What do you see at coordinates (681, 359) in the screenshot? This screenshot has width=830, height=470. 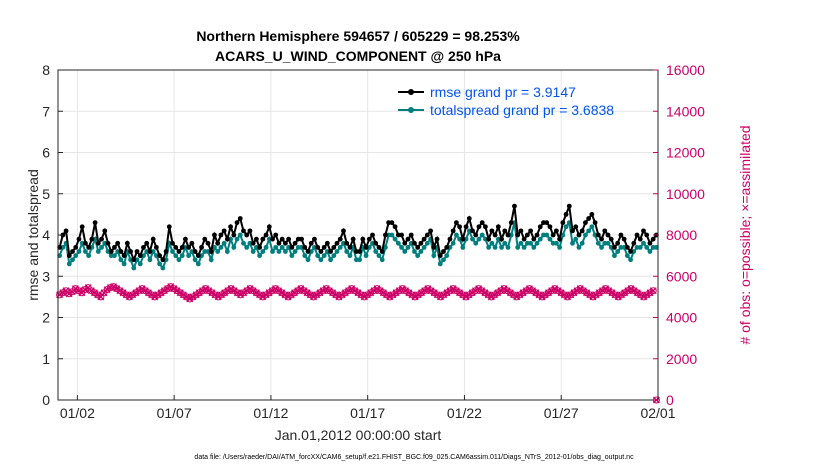 I see `y2-tick-label: 2000` at bounding box center [681, 359].